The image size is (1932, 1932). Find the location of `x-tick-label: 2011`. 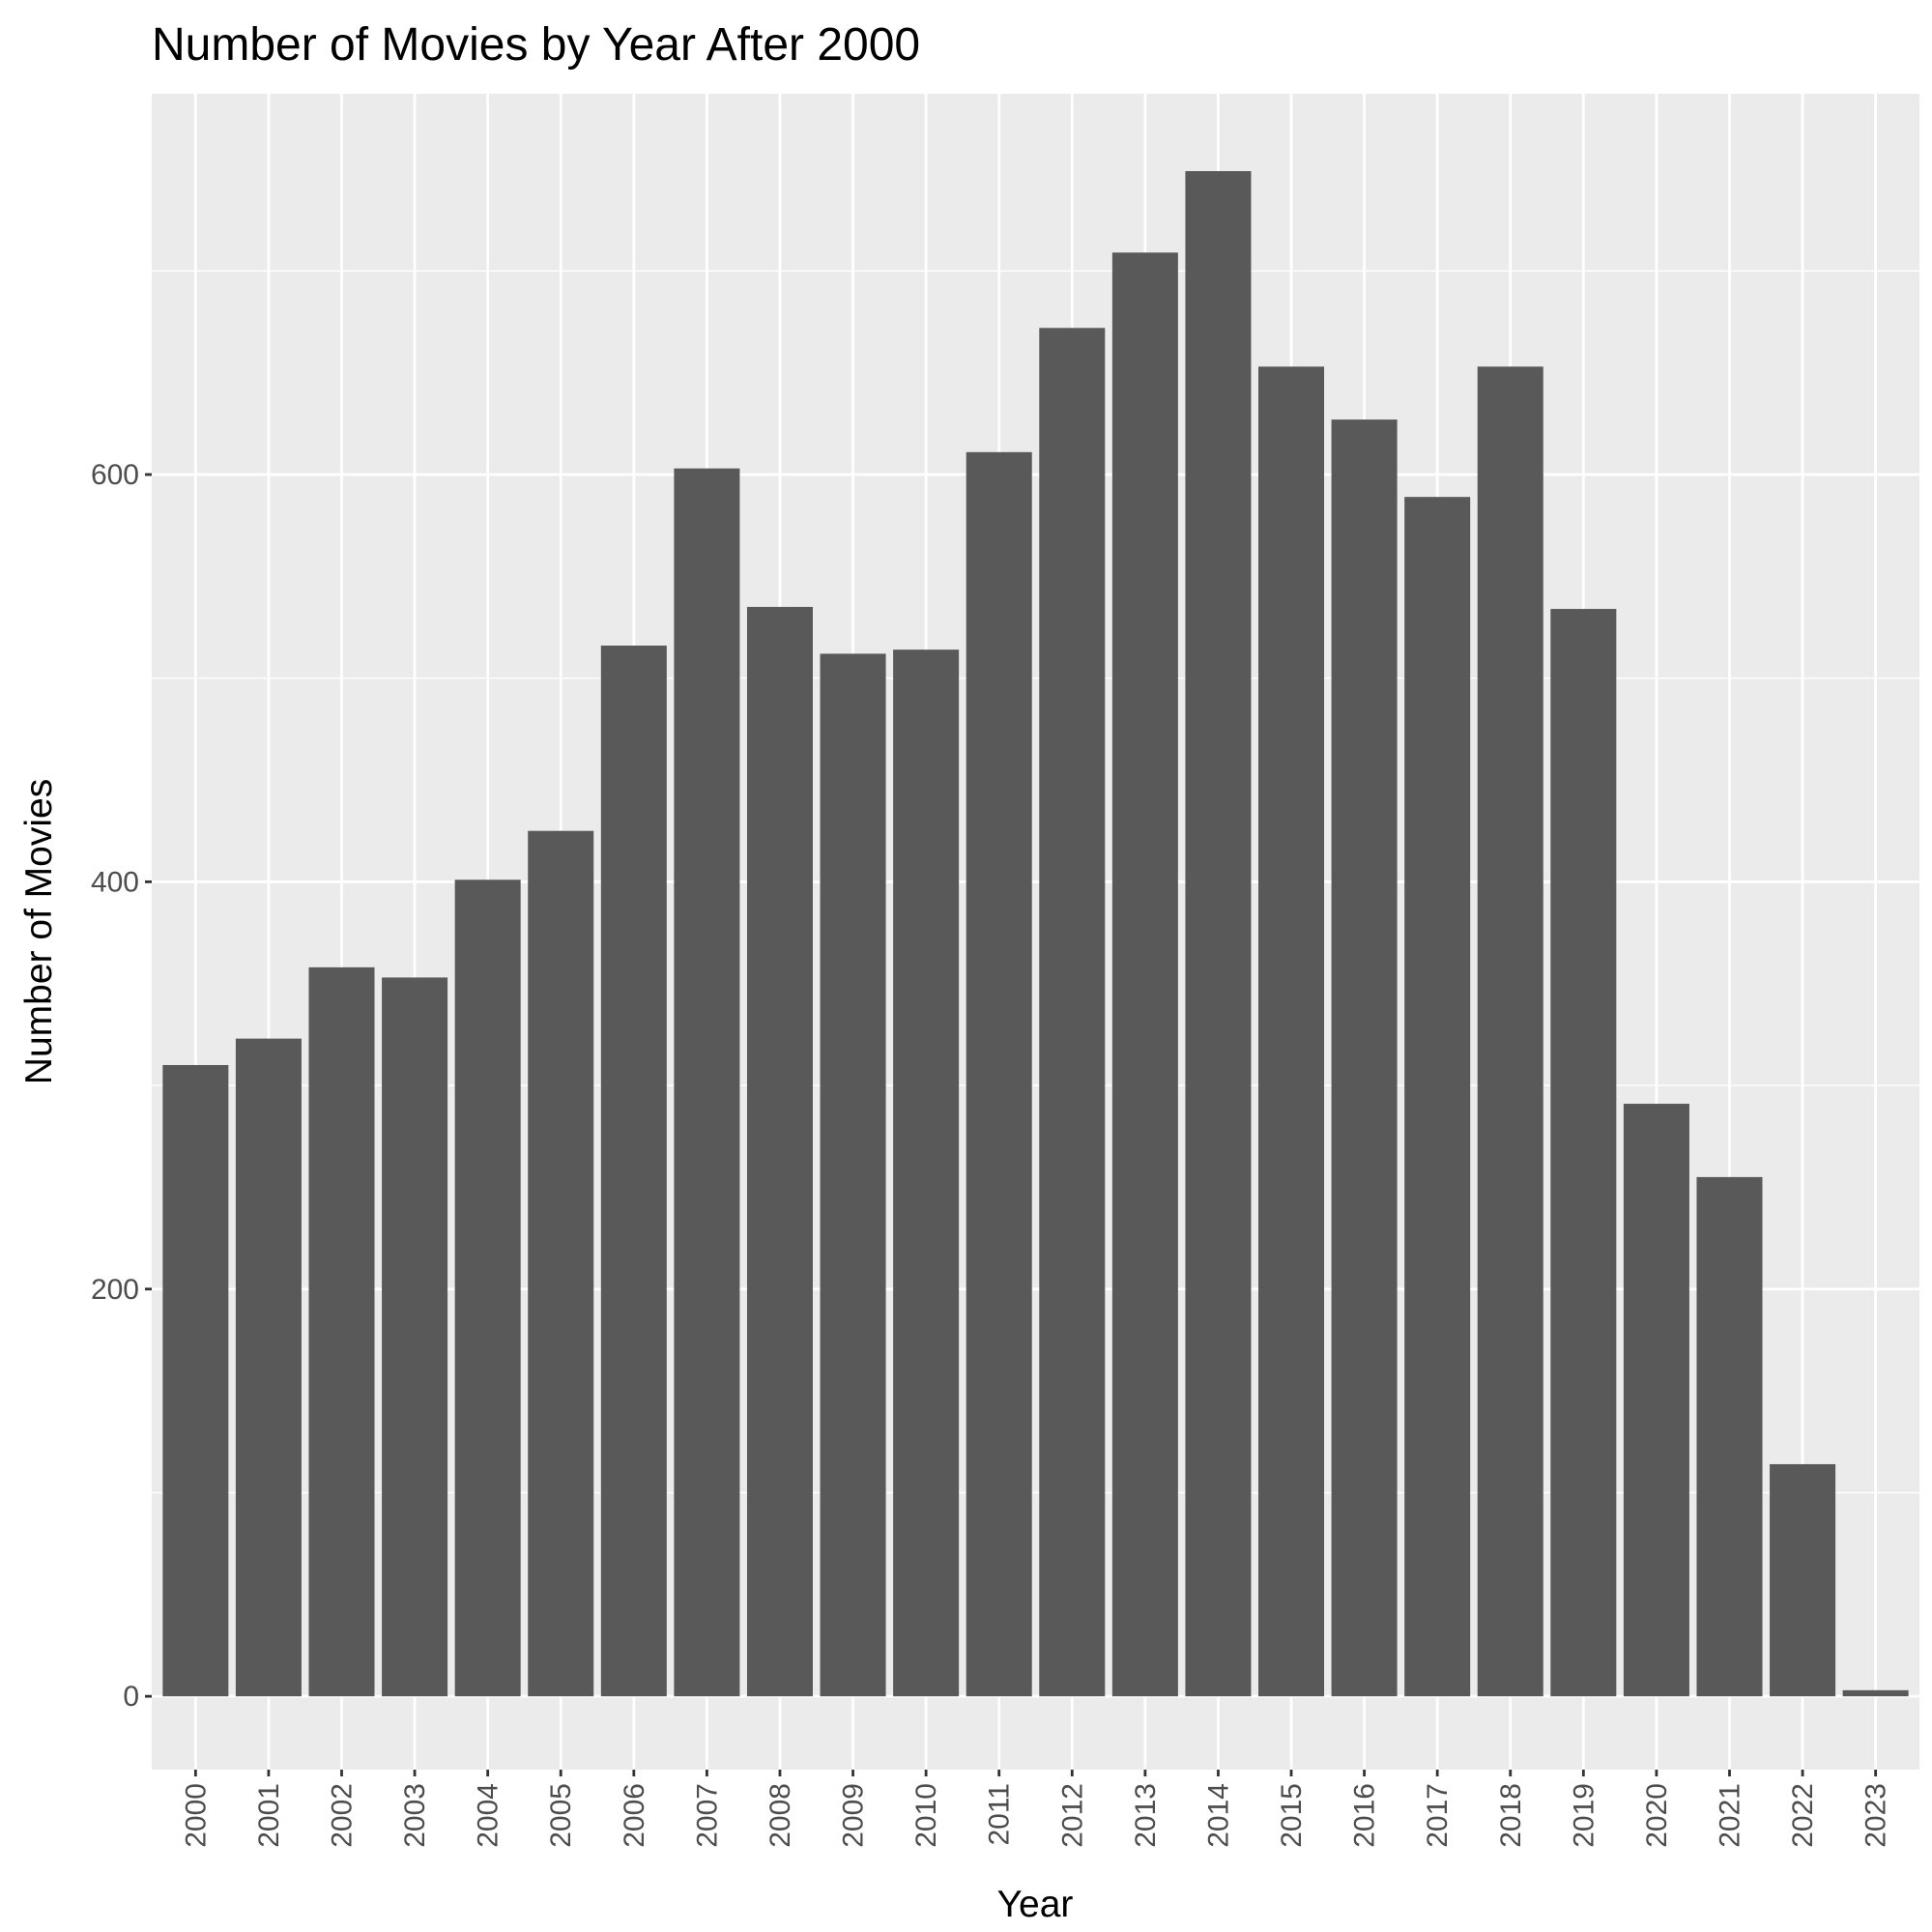

x-tick-label: 2011 is located at coordinates (1000, 1814).